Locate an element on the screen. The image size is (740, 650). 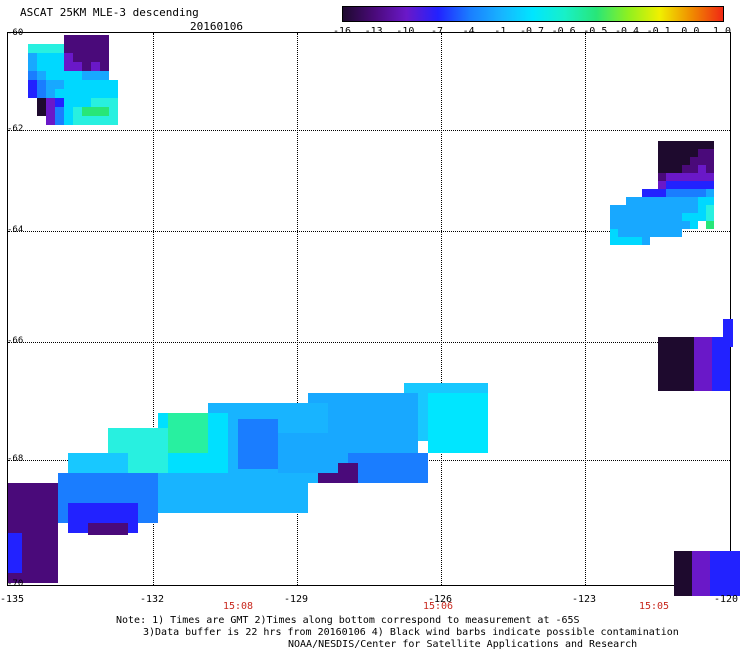
time-label: 15:08 is located at coordinates (238, 606).